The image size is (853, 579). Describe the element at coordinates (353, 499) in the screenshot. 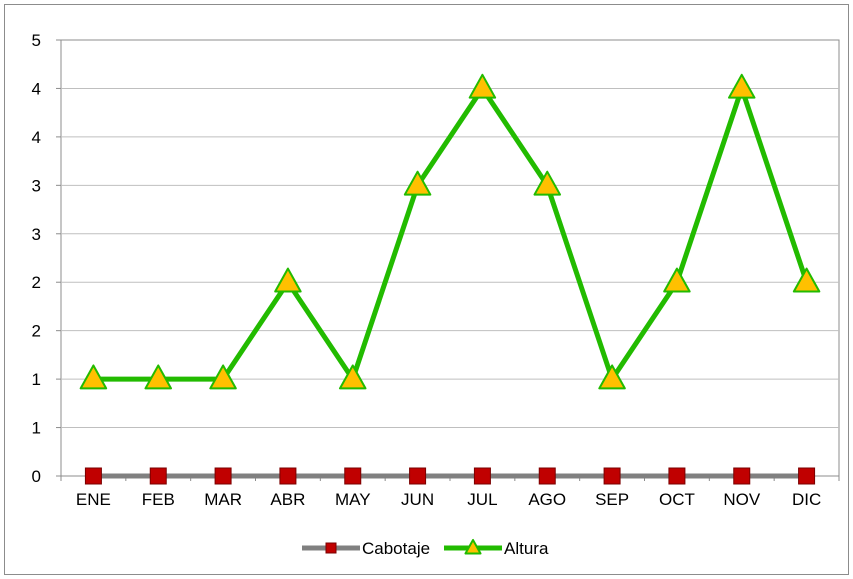

I see `x-tick-label: MAY` at that location.